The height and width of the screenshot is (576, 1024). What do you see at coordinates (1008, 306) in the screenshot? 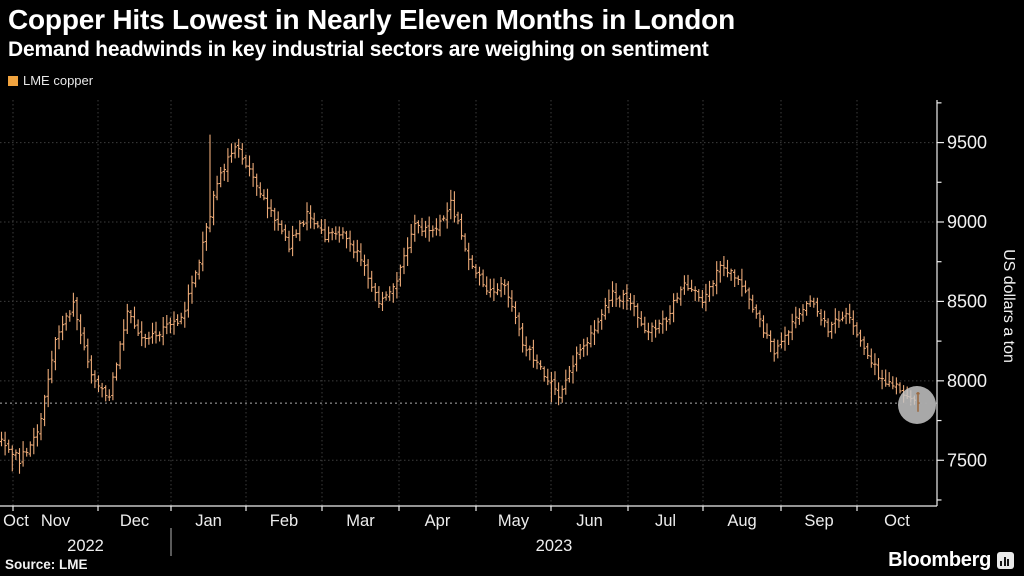
I see `y-axis-title: US dollars a ton` at bounding box center [1008, 306].